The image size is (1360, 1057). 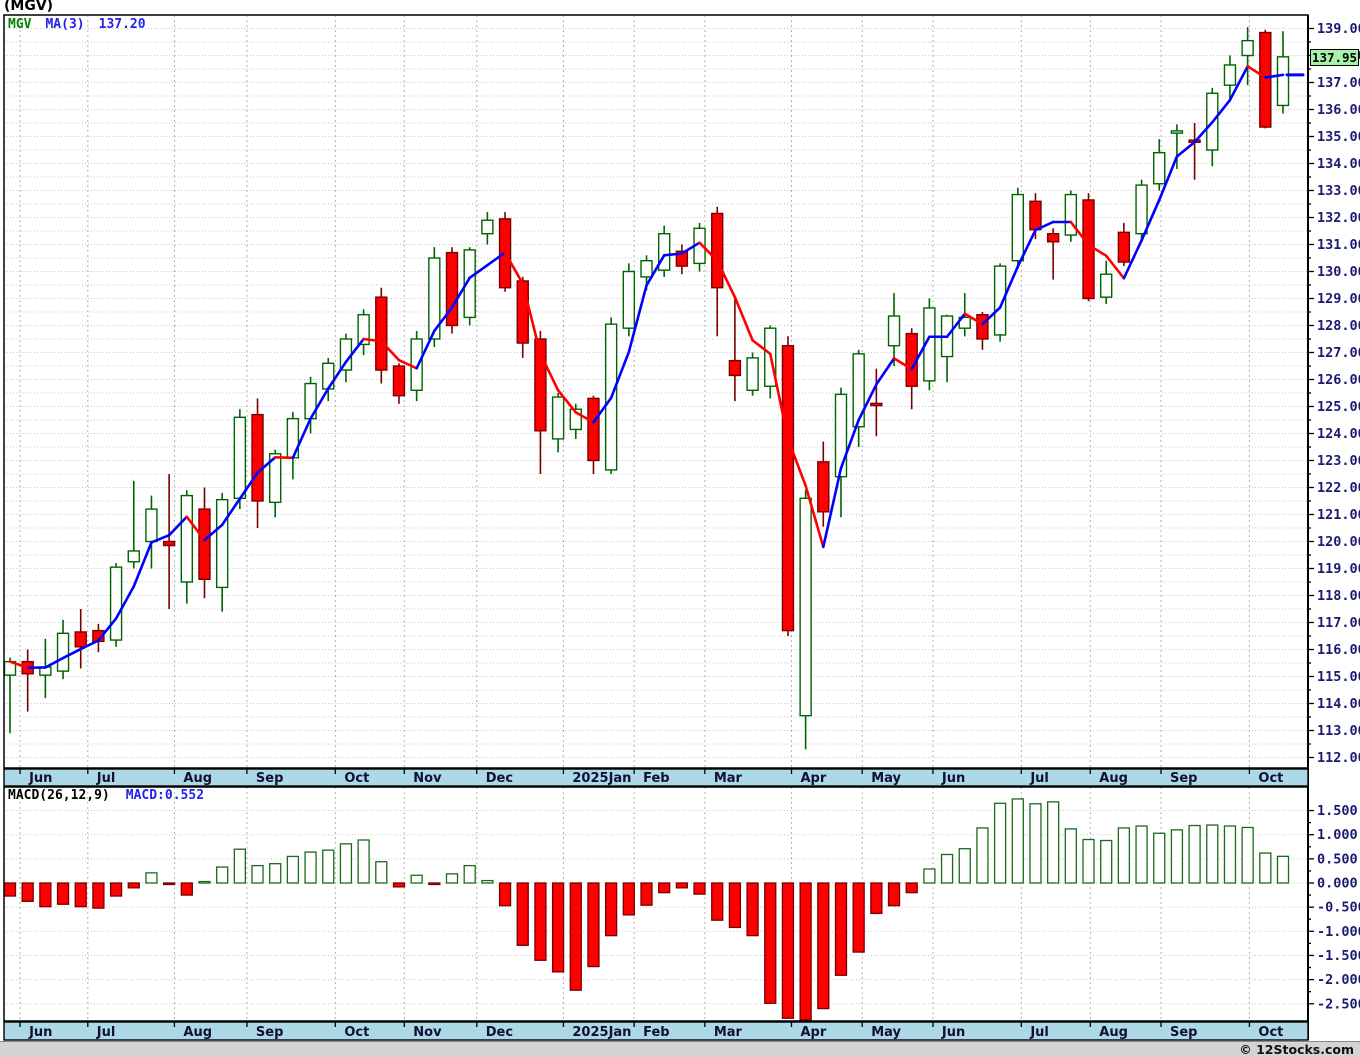 What do you see at coordinates (1338, 137) in the screenshot?
I see `price-tick-label: 135.00` at bounding box center [1338, 137].